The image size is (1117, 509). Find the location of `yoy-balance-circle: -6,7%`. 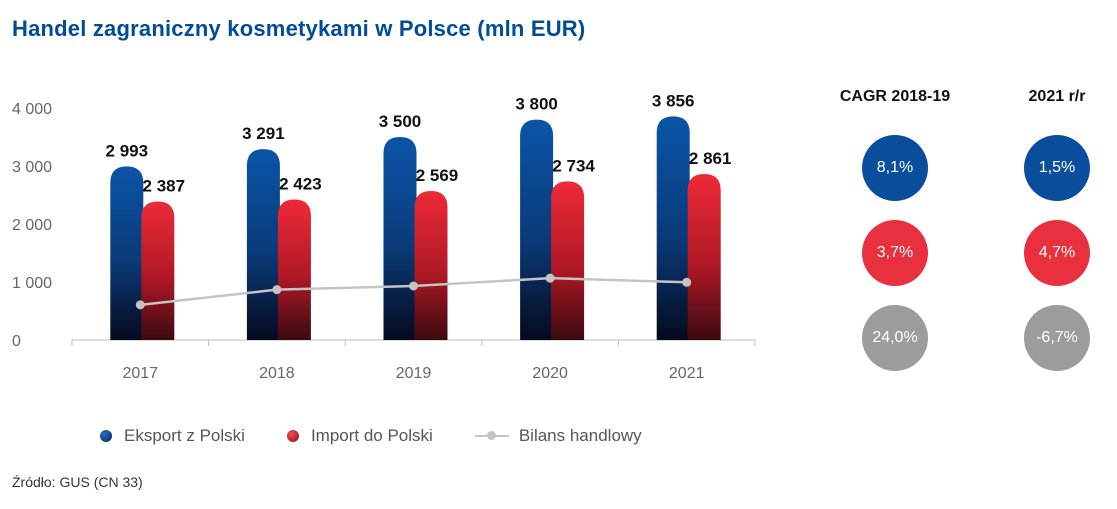

yoy-balance-circle: -6,7% is located at coordinates (1057, 338).